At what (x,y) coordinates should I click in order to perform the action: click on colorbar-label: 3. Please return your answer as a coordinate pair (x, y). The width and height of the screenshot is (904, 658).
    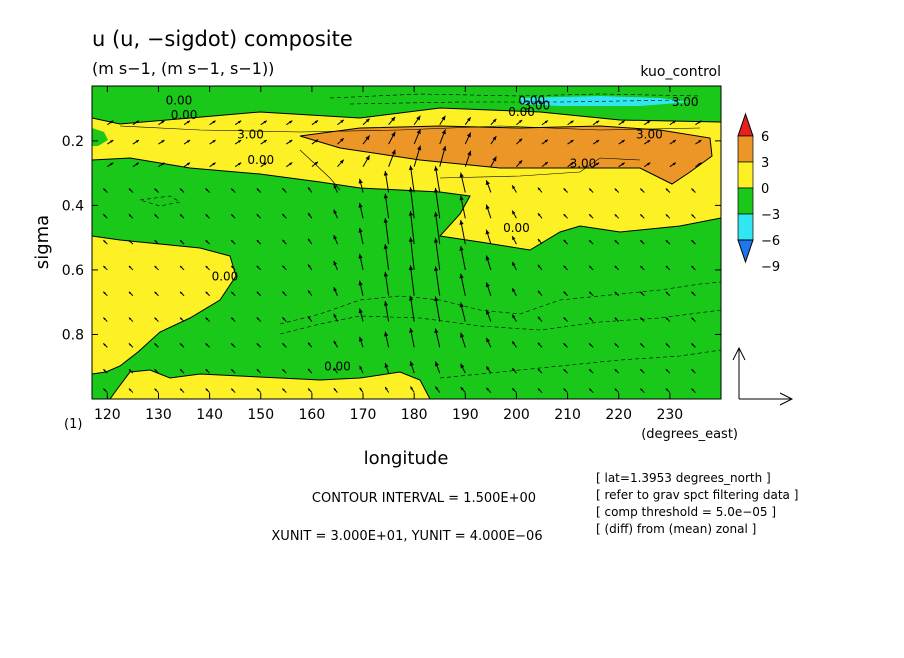
    Looking at the image, I should click on (765, 163).